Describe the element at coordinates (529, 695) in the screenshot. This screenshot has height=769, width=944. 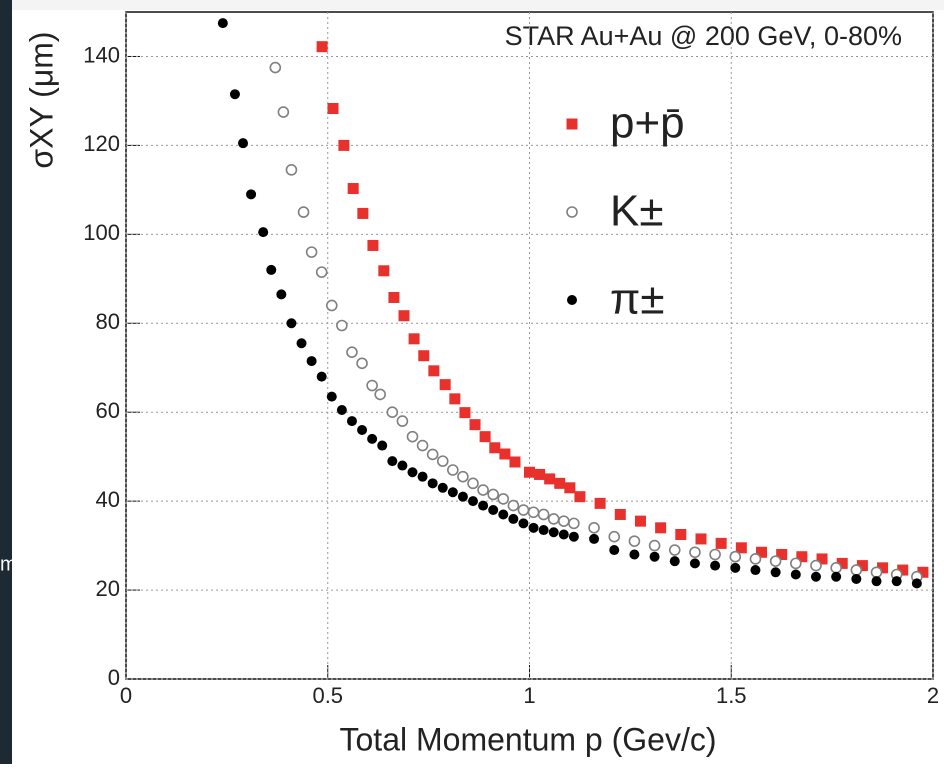
I see `x-tick-label: 1` at that location.